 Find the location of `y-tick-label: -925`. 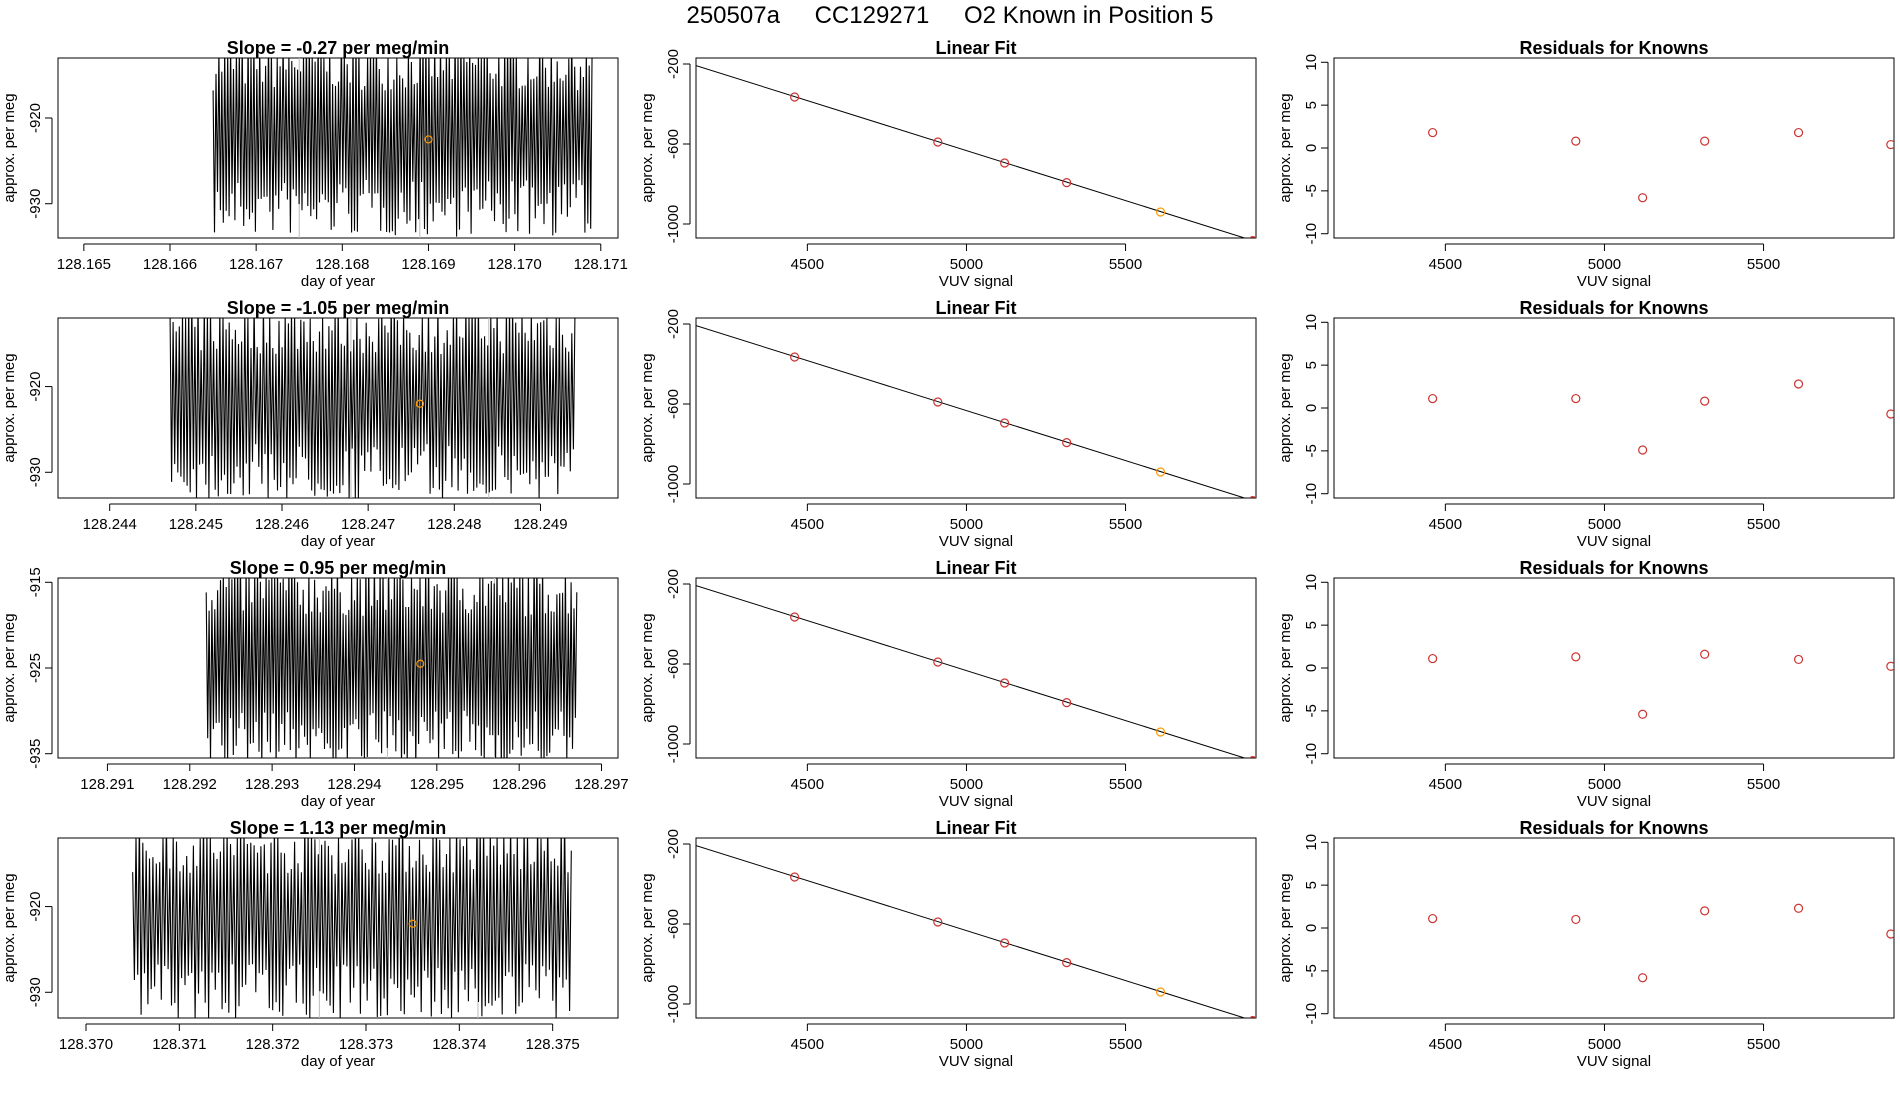

y-tick-label: -925 is located at coordinates (35, 668).